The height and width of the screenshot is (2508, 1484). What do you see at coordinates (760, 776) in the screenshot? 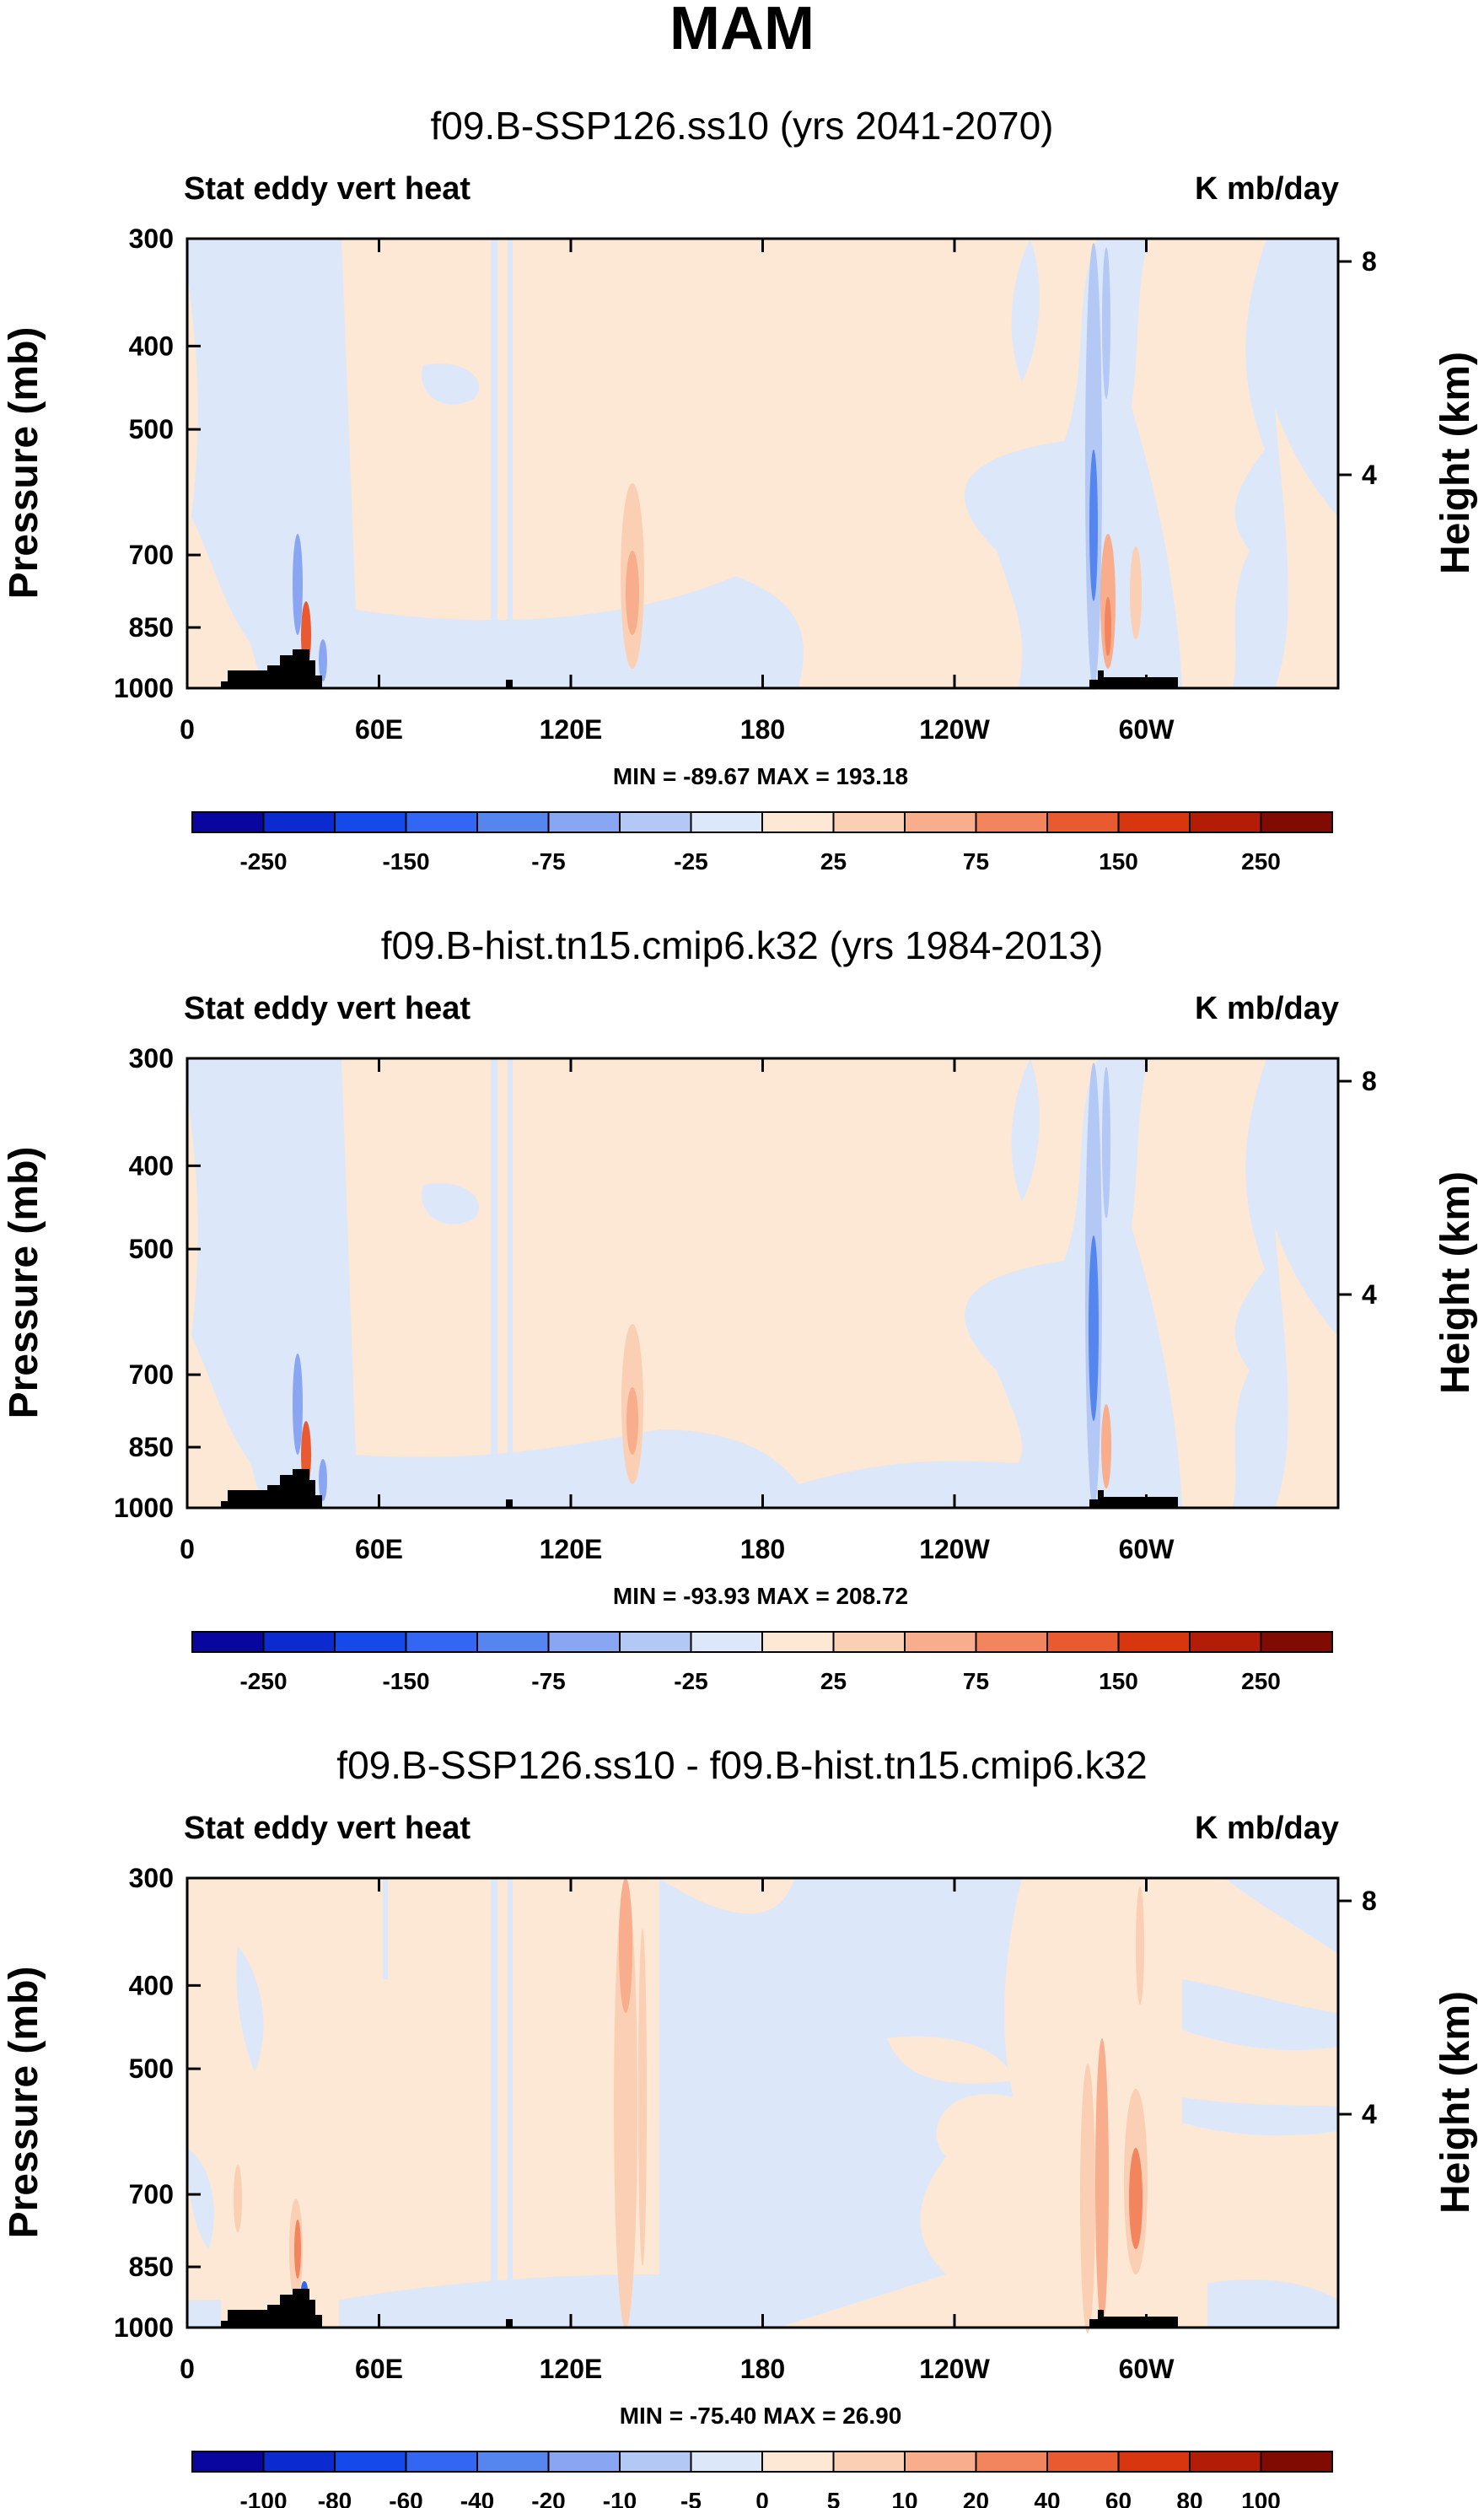
I see `min-max-stats: MIN = -89.67 MAX = 193.18` at bounding box center [760, 776].